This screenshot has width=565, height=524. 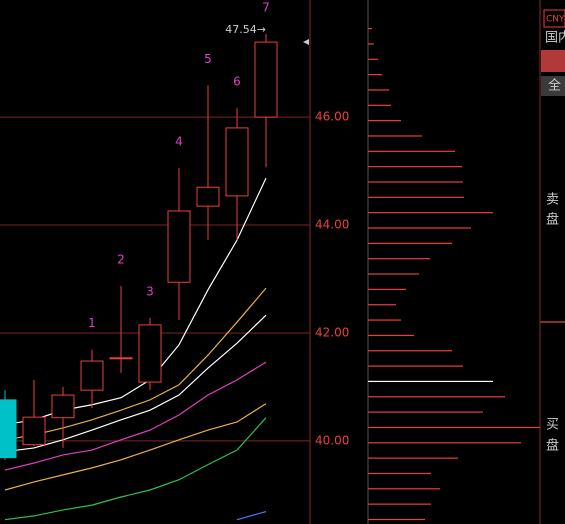 I want to click on price-marker, so click(x=306, y=42).